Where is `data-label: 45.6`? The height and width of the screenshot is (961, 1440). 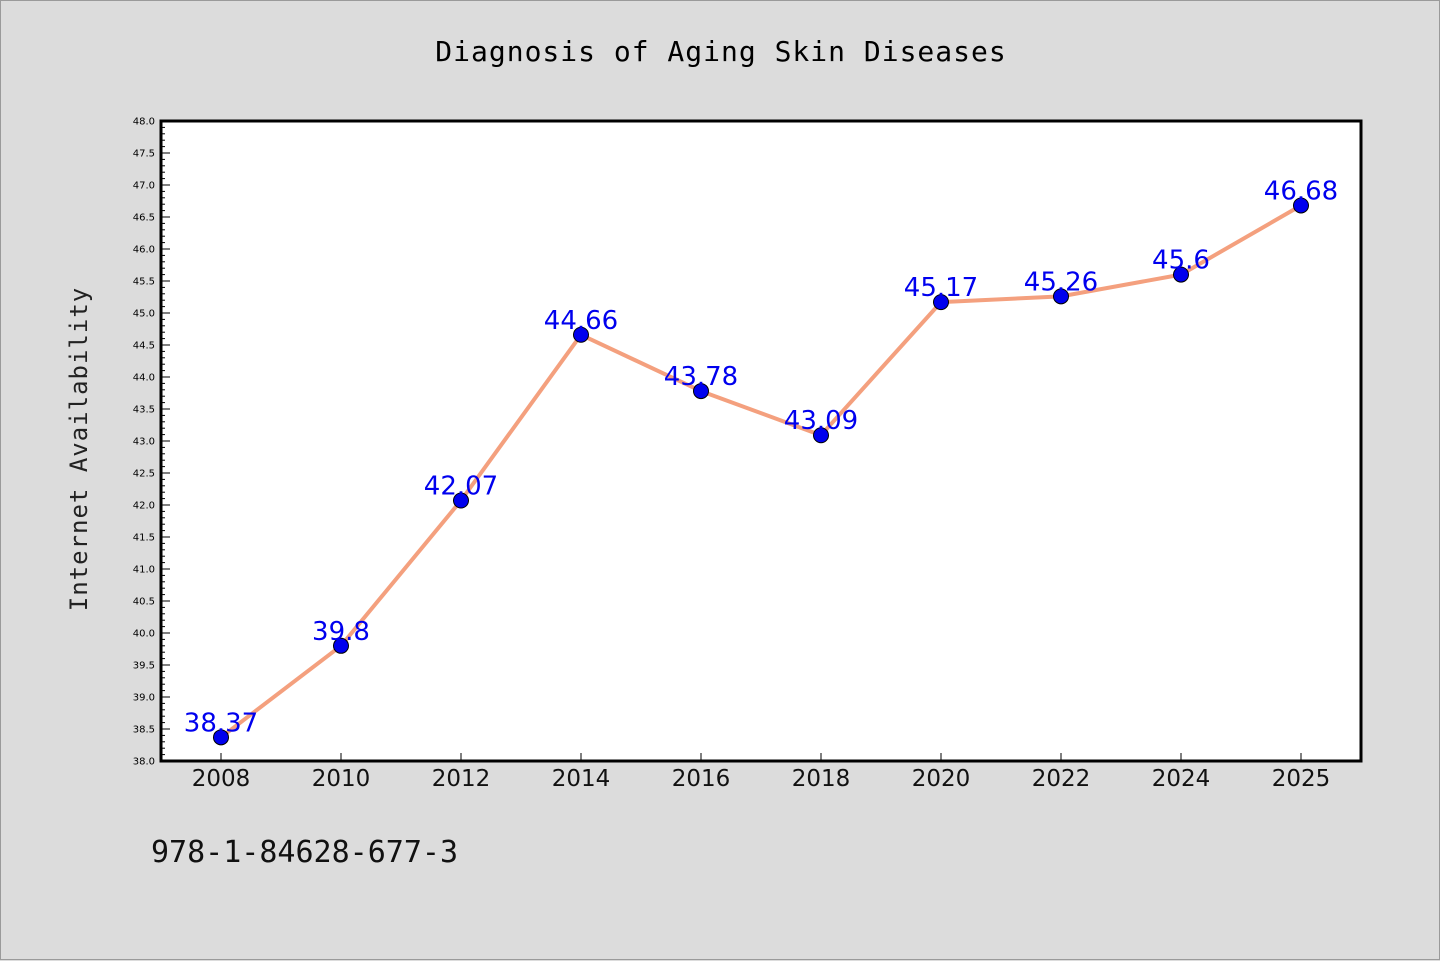
data-label: 45.6 is located at coordinates (1181, 261).